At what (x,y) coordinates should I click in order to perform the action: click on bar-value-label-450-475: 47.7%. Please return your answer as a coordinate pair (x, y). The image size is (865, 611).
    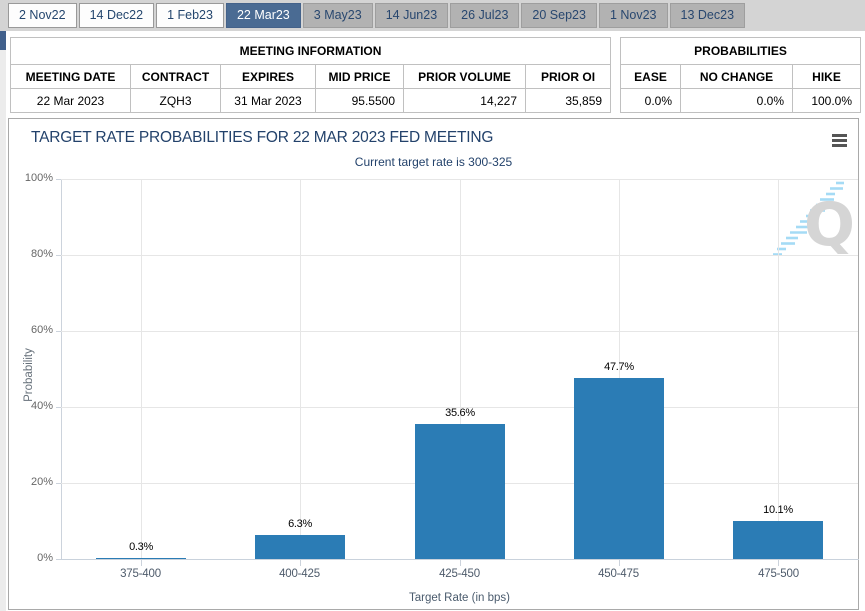
    Looking at the image, I should click on (619, 367).